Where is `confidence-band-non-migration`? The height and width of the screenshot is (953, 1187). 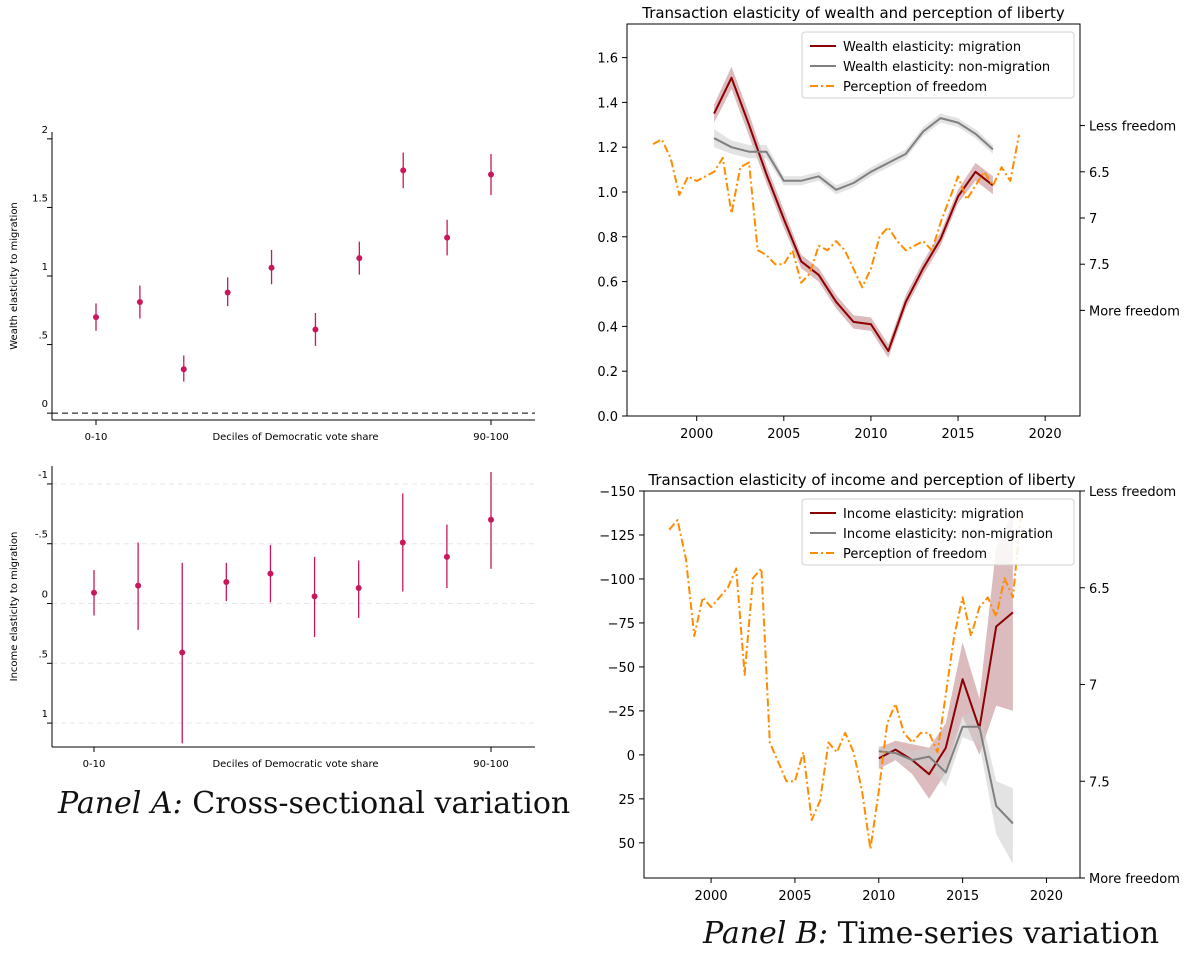
confidence-band-non-migration is located at coordinates (853, 154).